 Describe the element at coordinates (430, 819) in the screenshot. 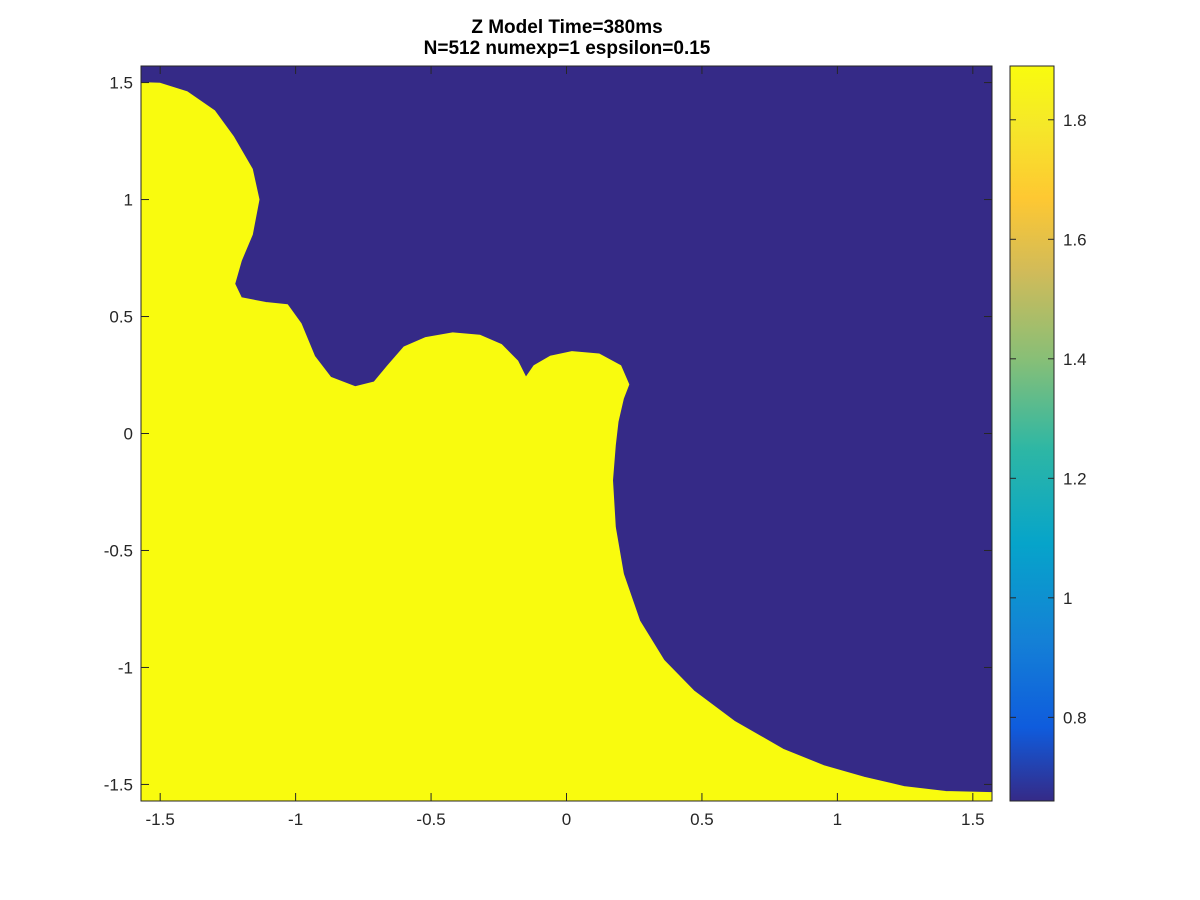

I see `x-tick-label: -0.5` at that location.